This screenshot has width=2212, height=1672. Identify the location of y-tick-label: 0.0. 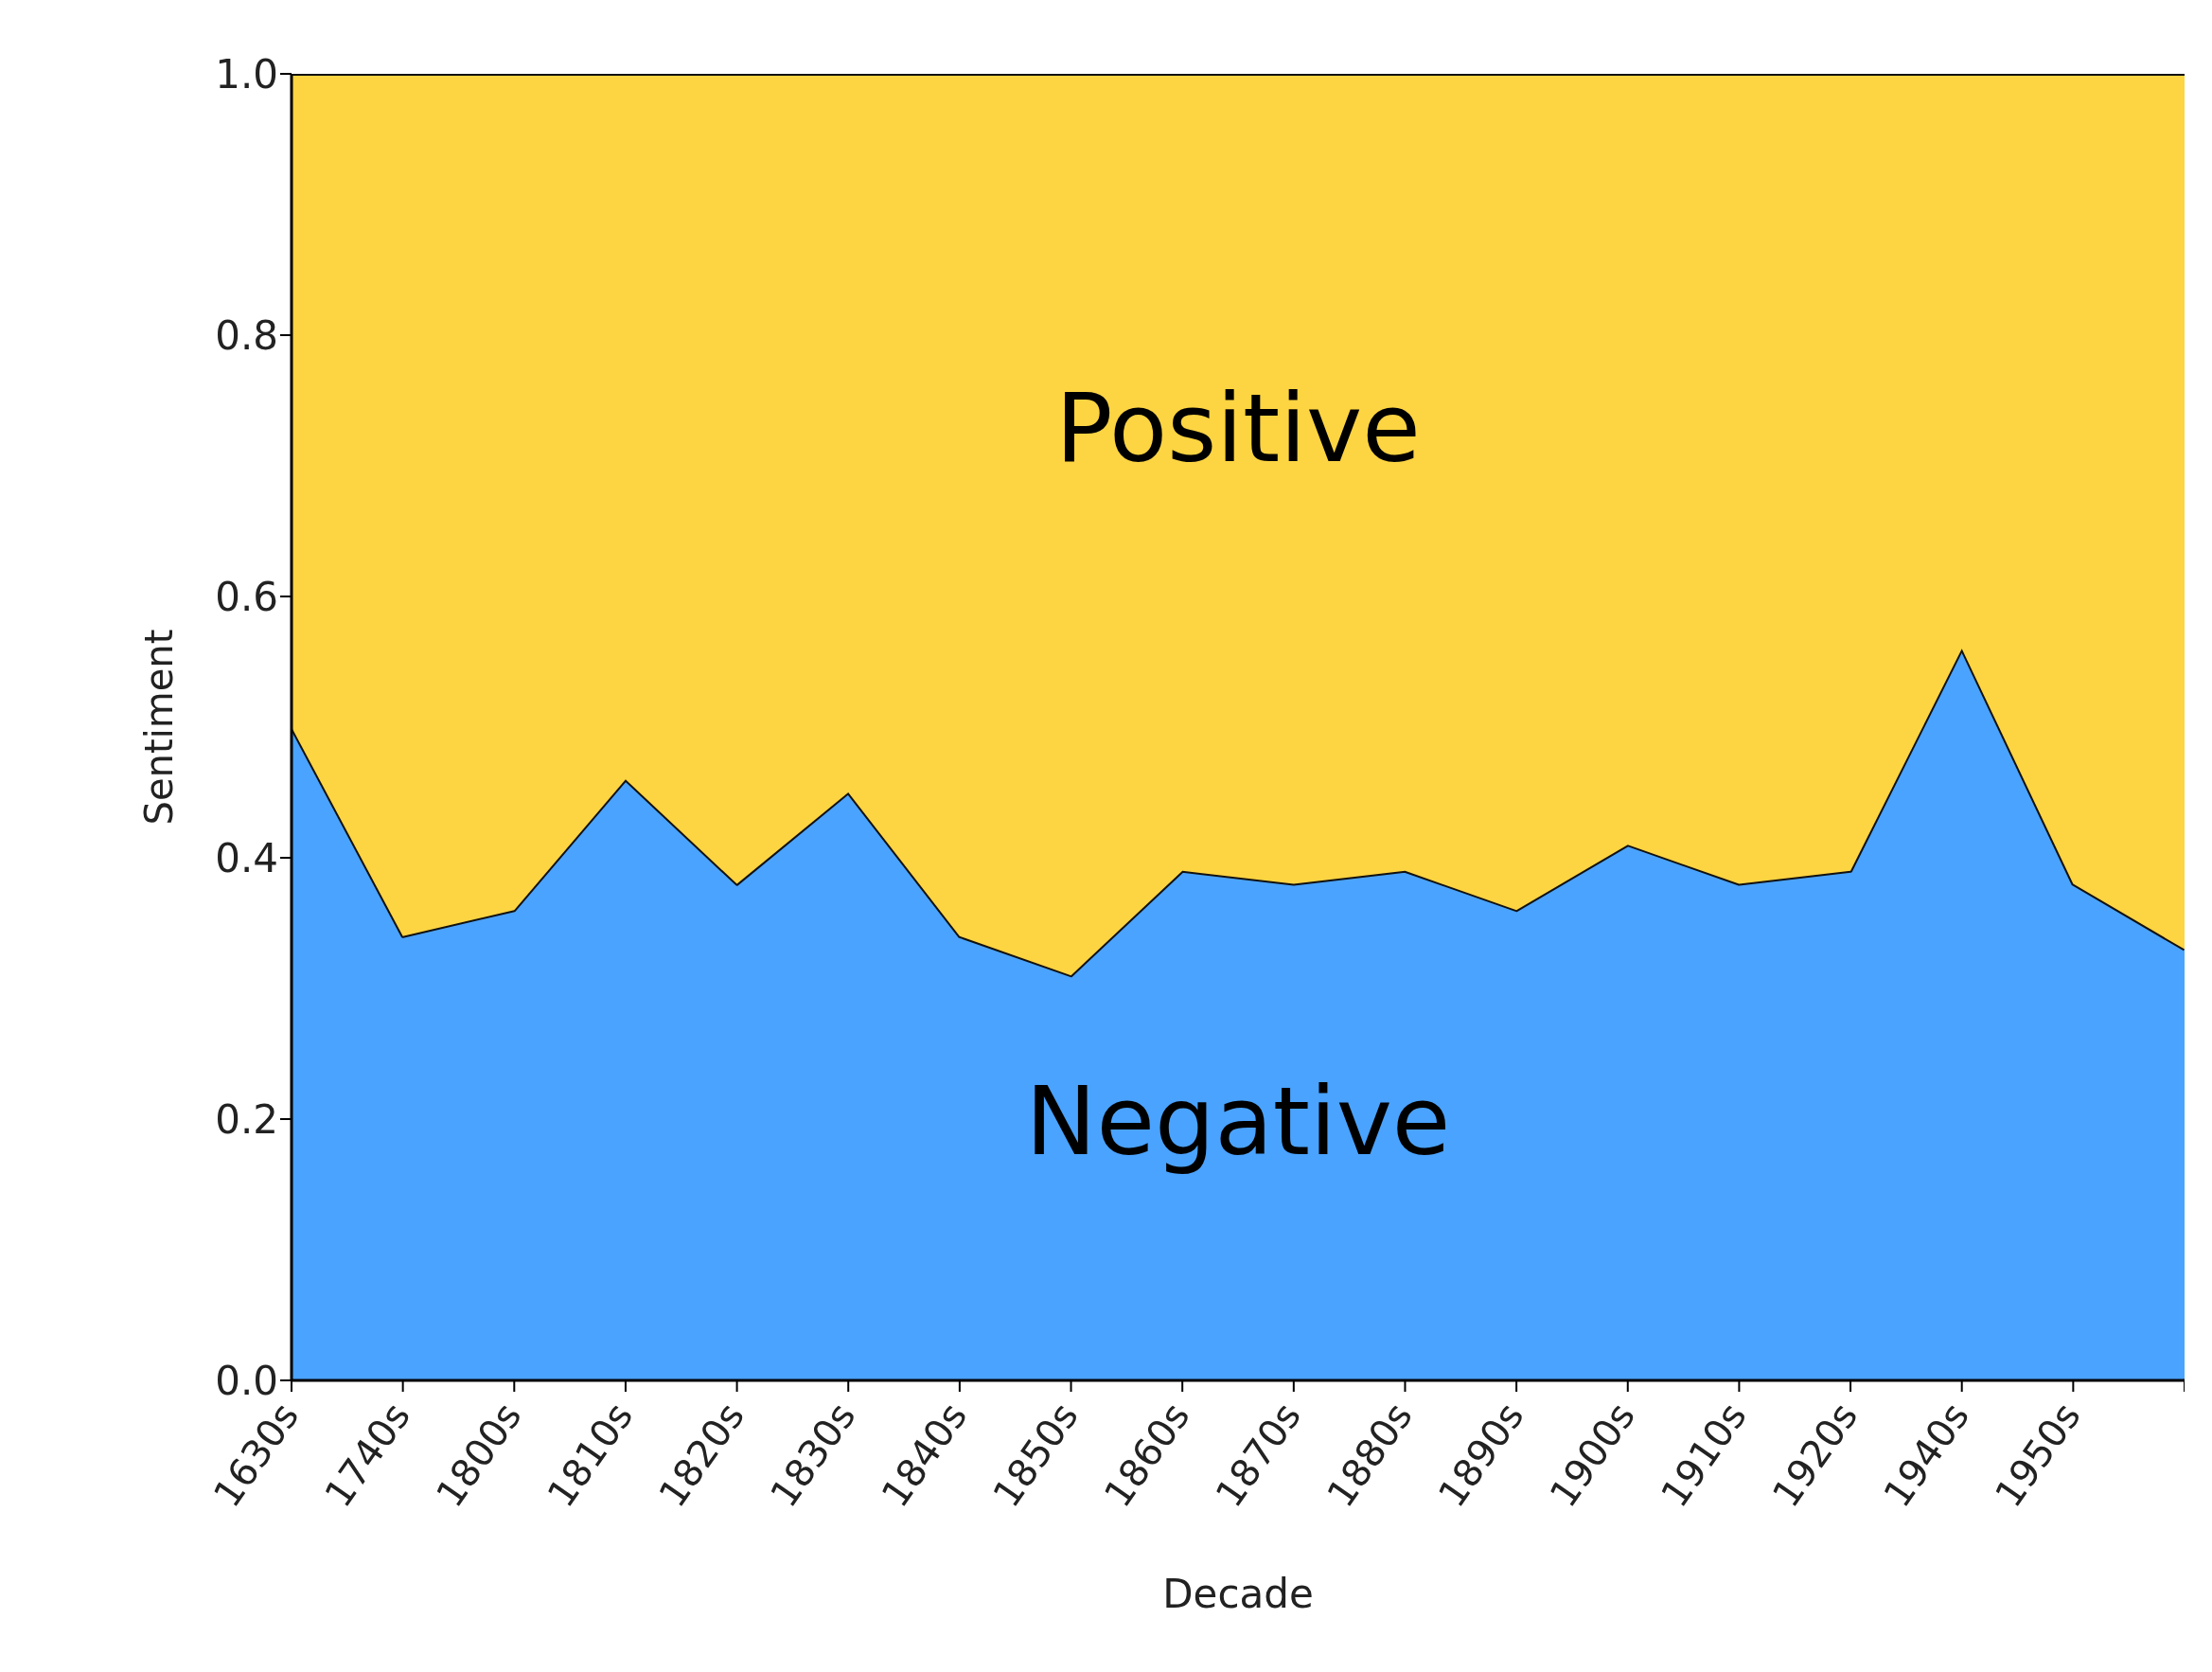
(247, 1380).